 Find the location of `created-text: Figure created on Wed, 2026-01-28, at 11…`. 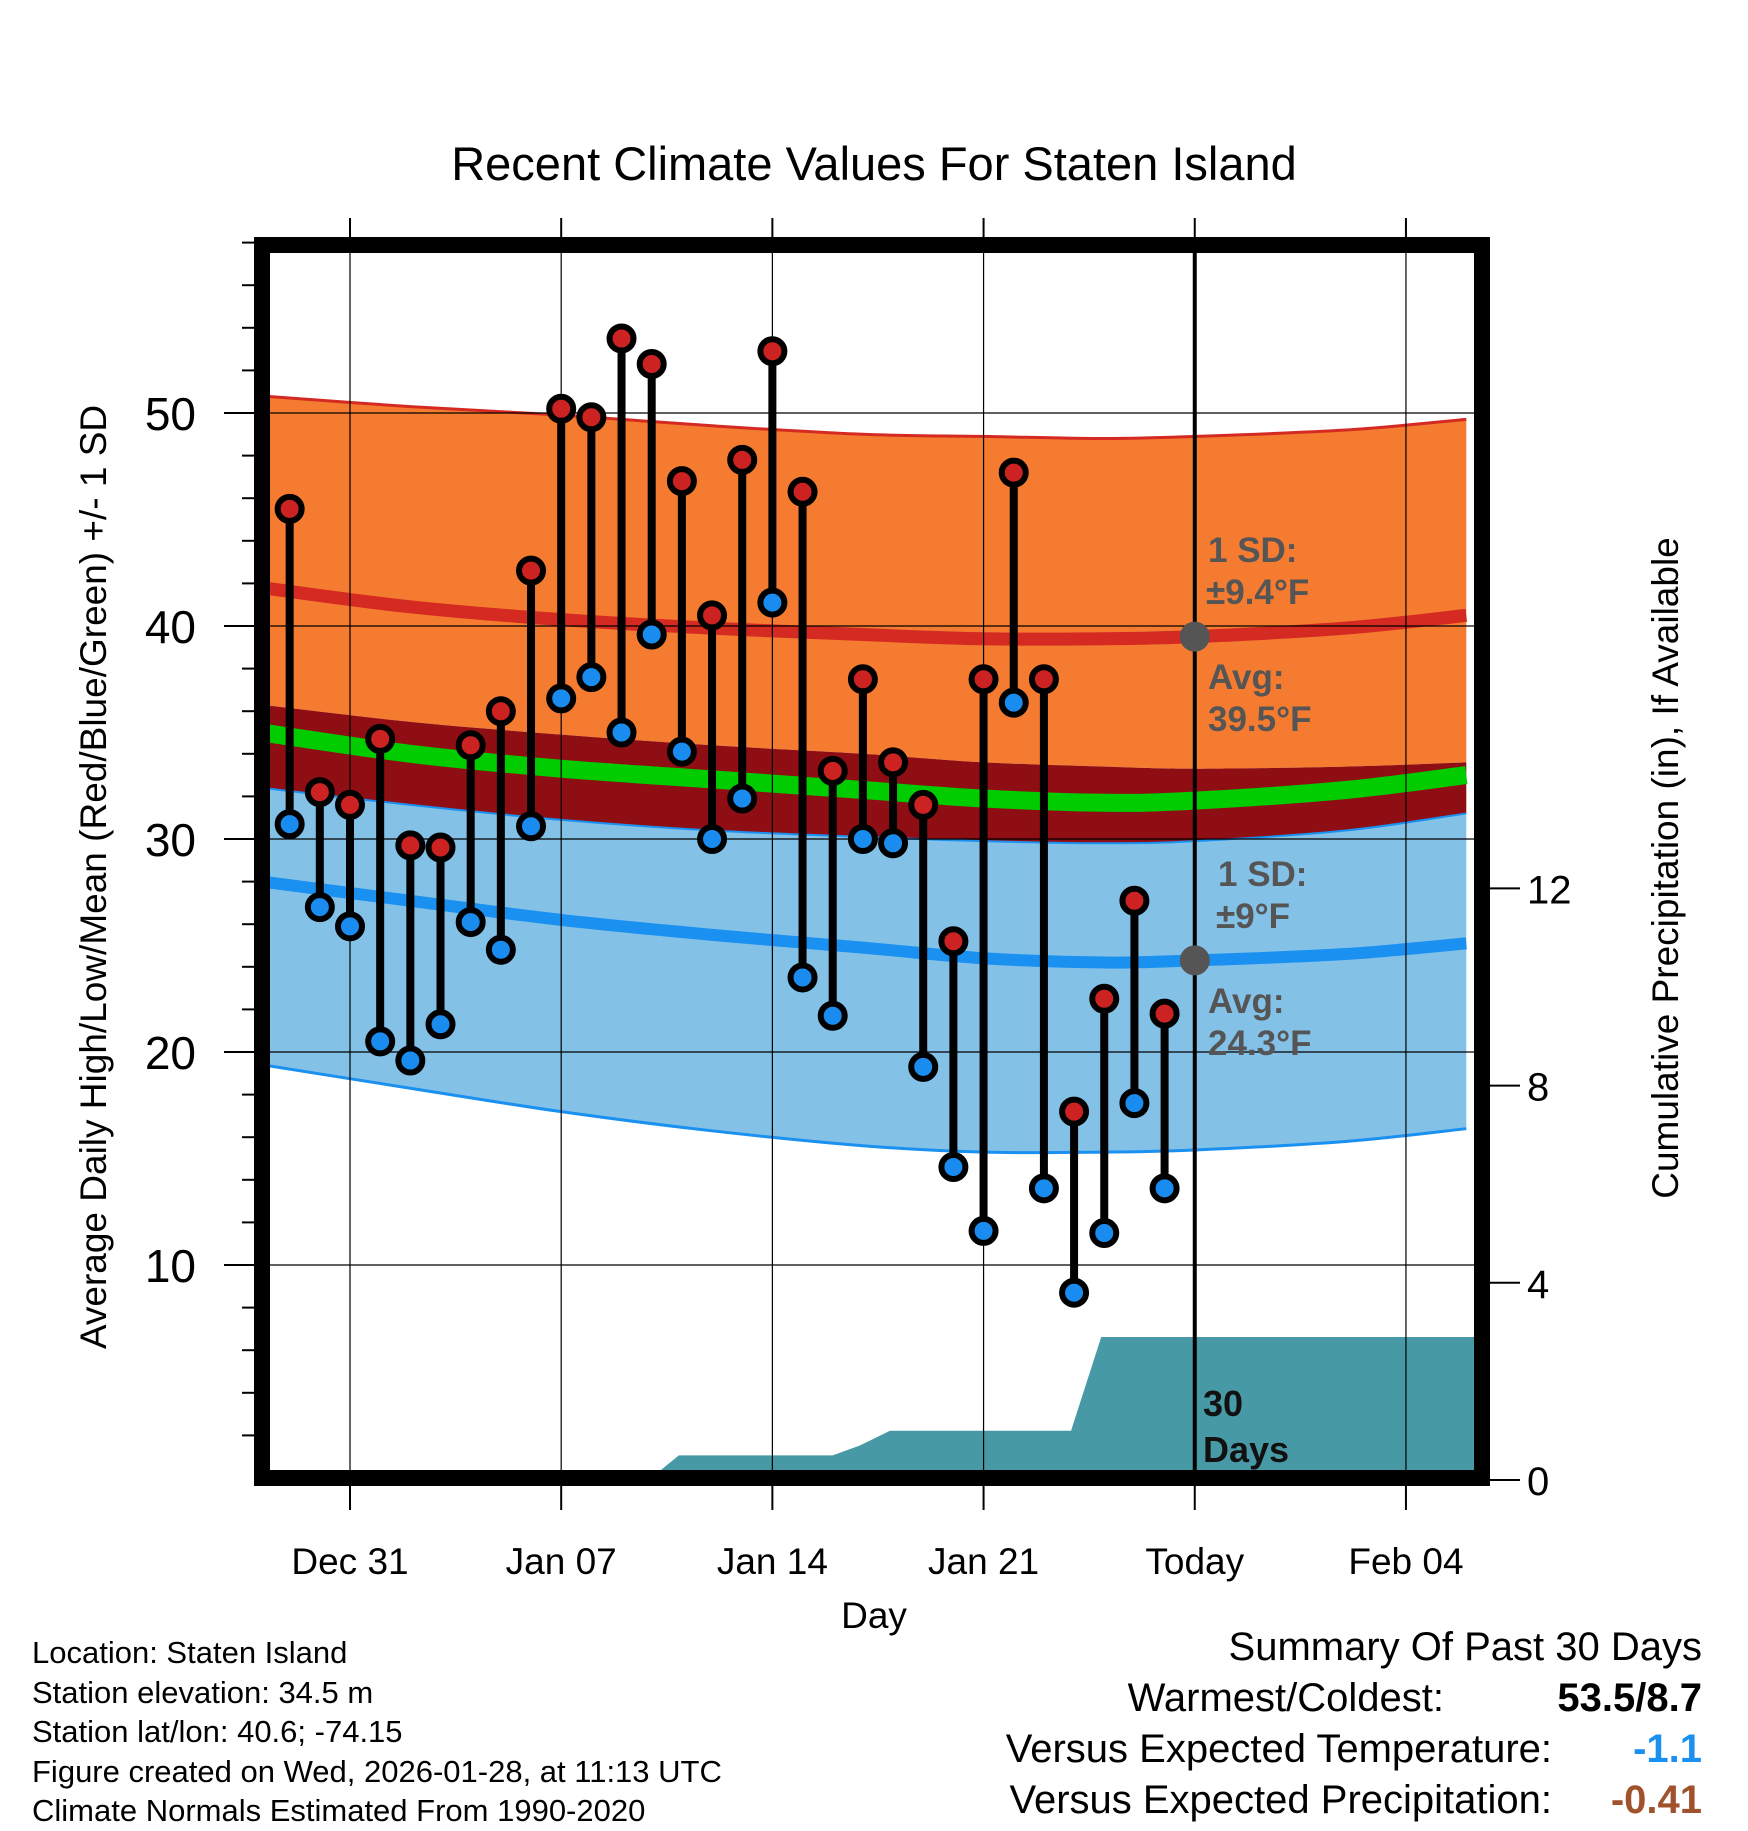

created-text: Figure created on Wed, 2026-01-28, at 11… is located at coordinates (377, 1771).